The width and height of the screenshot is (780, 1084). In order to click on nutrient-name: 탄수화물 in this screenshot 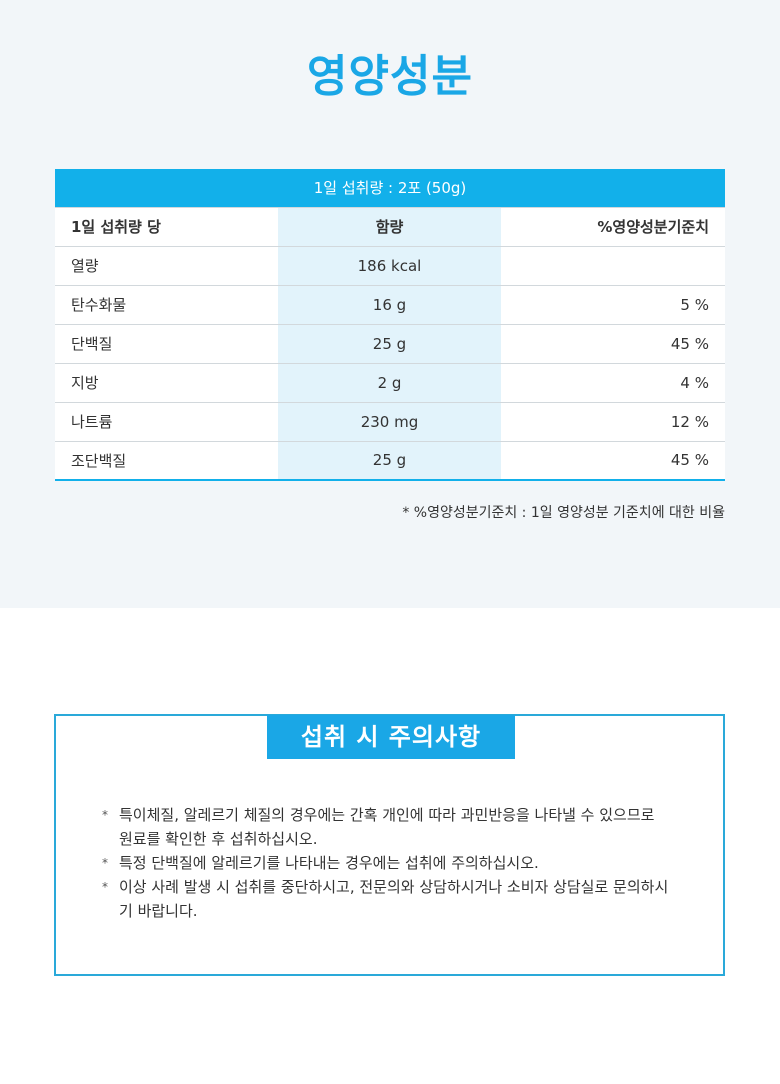, I will do `click(166, 305)`.